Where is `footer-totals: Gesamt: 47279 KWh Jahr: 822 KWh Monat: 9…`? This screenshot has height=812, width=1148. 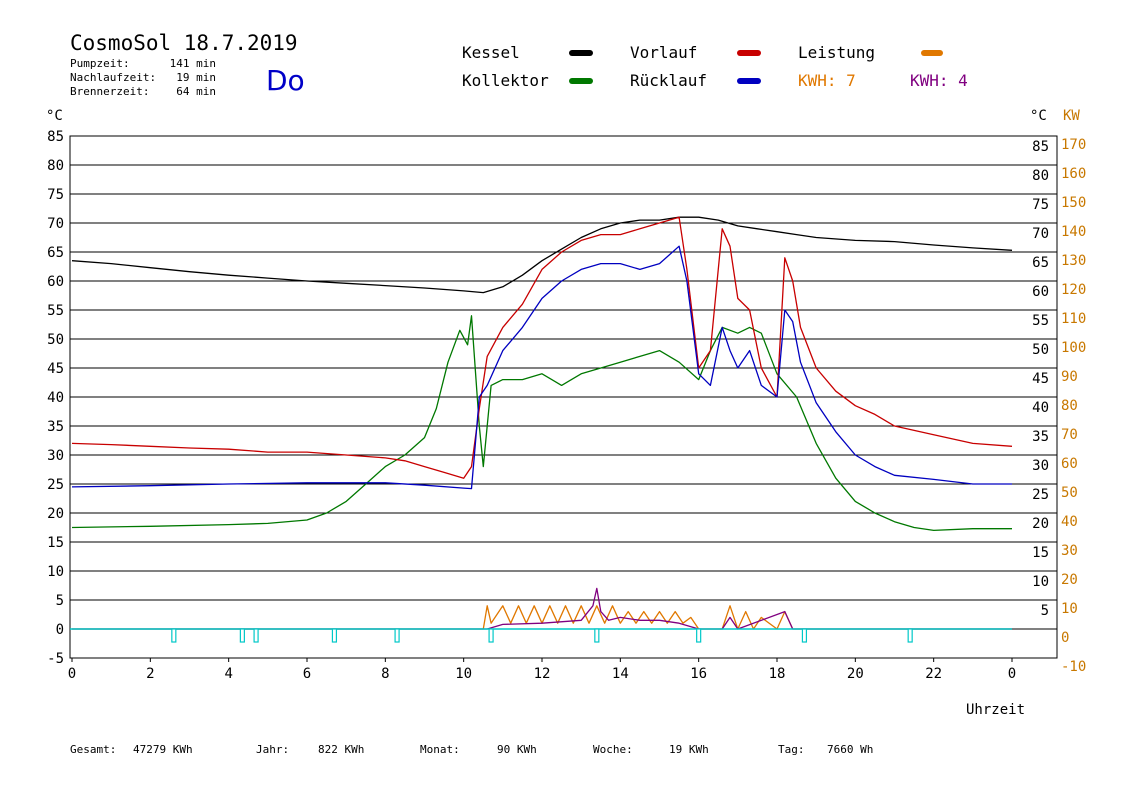 footer-totals: Gesamt: 47279 KWh Jahr: 822 KWh Monat: 9… is located at coordinates (471, 749).